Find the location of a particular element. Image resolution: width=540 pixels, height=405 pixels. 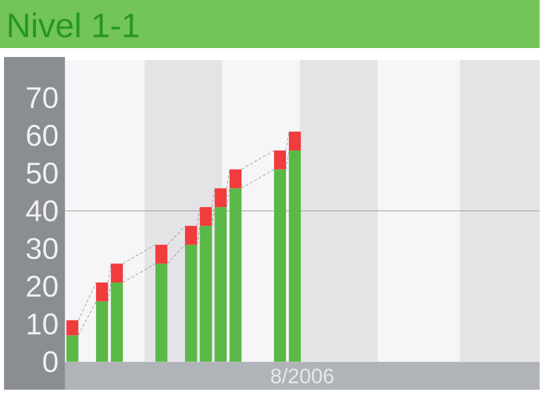

y-tick-label: 20 is located at coordinates (42, 287).